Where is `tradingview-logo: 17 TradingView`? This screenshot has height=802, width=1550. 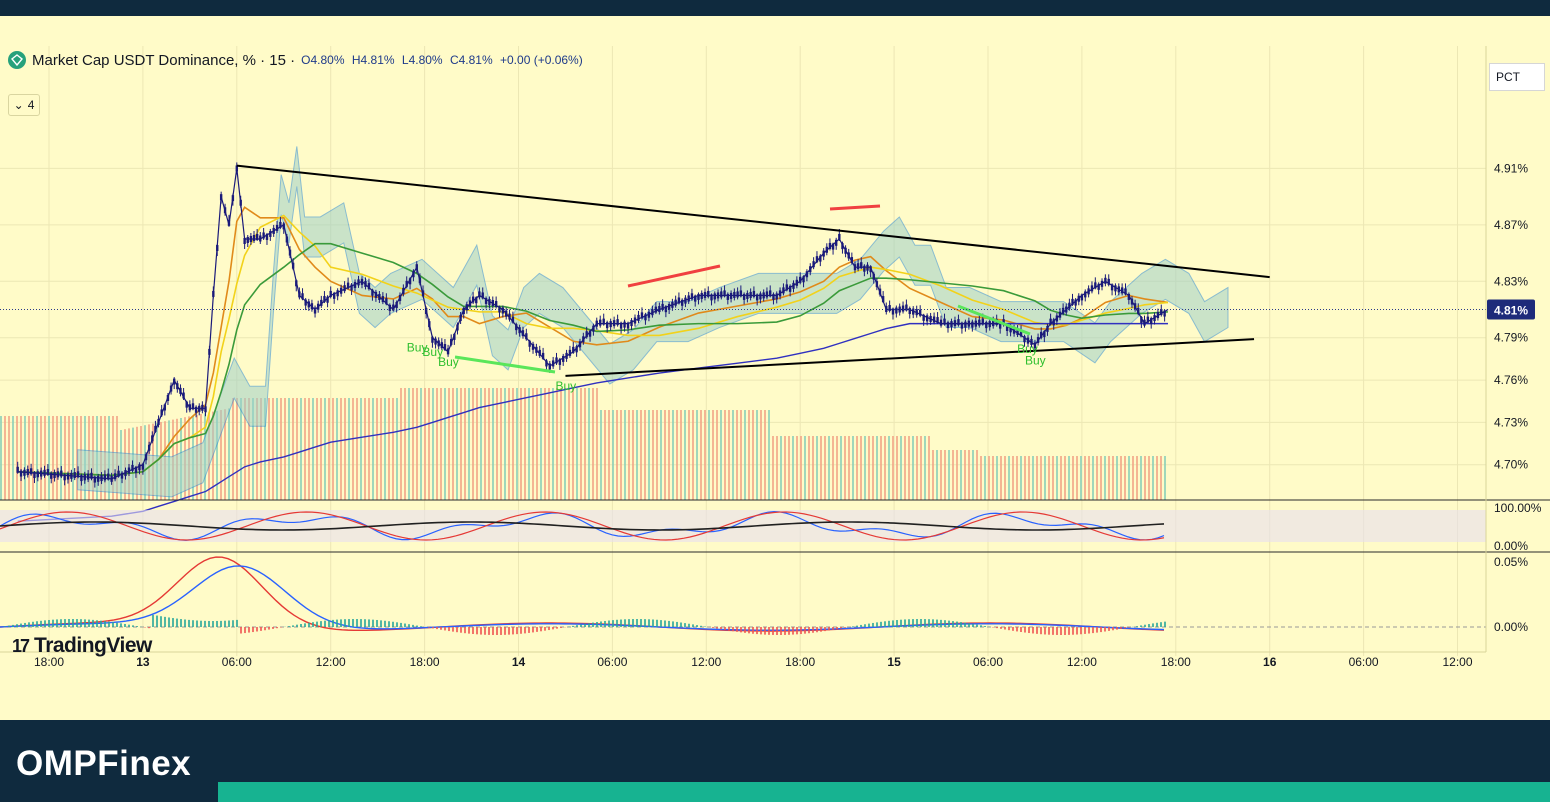 tradingview-logo: 17 TradingView is located at coordinates (82, 646).